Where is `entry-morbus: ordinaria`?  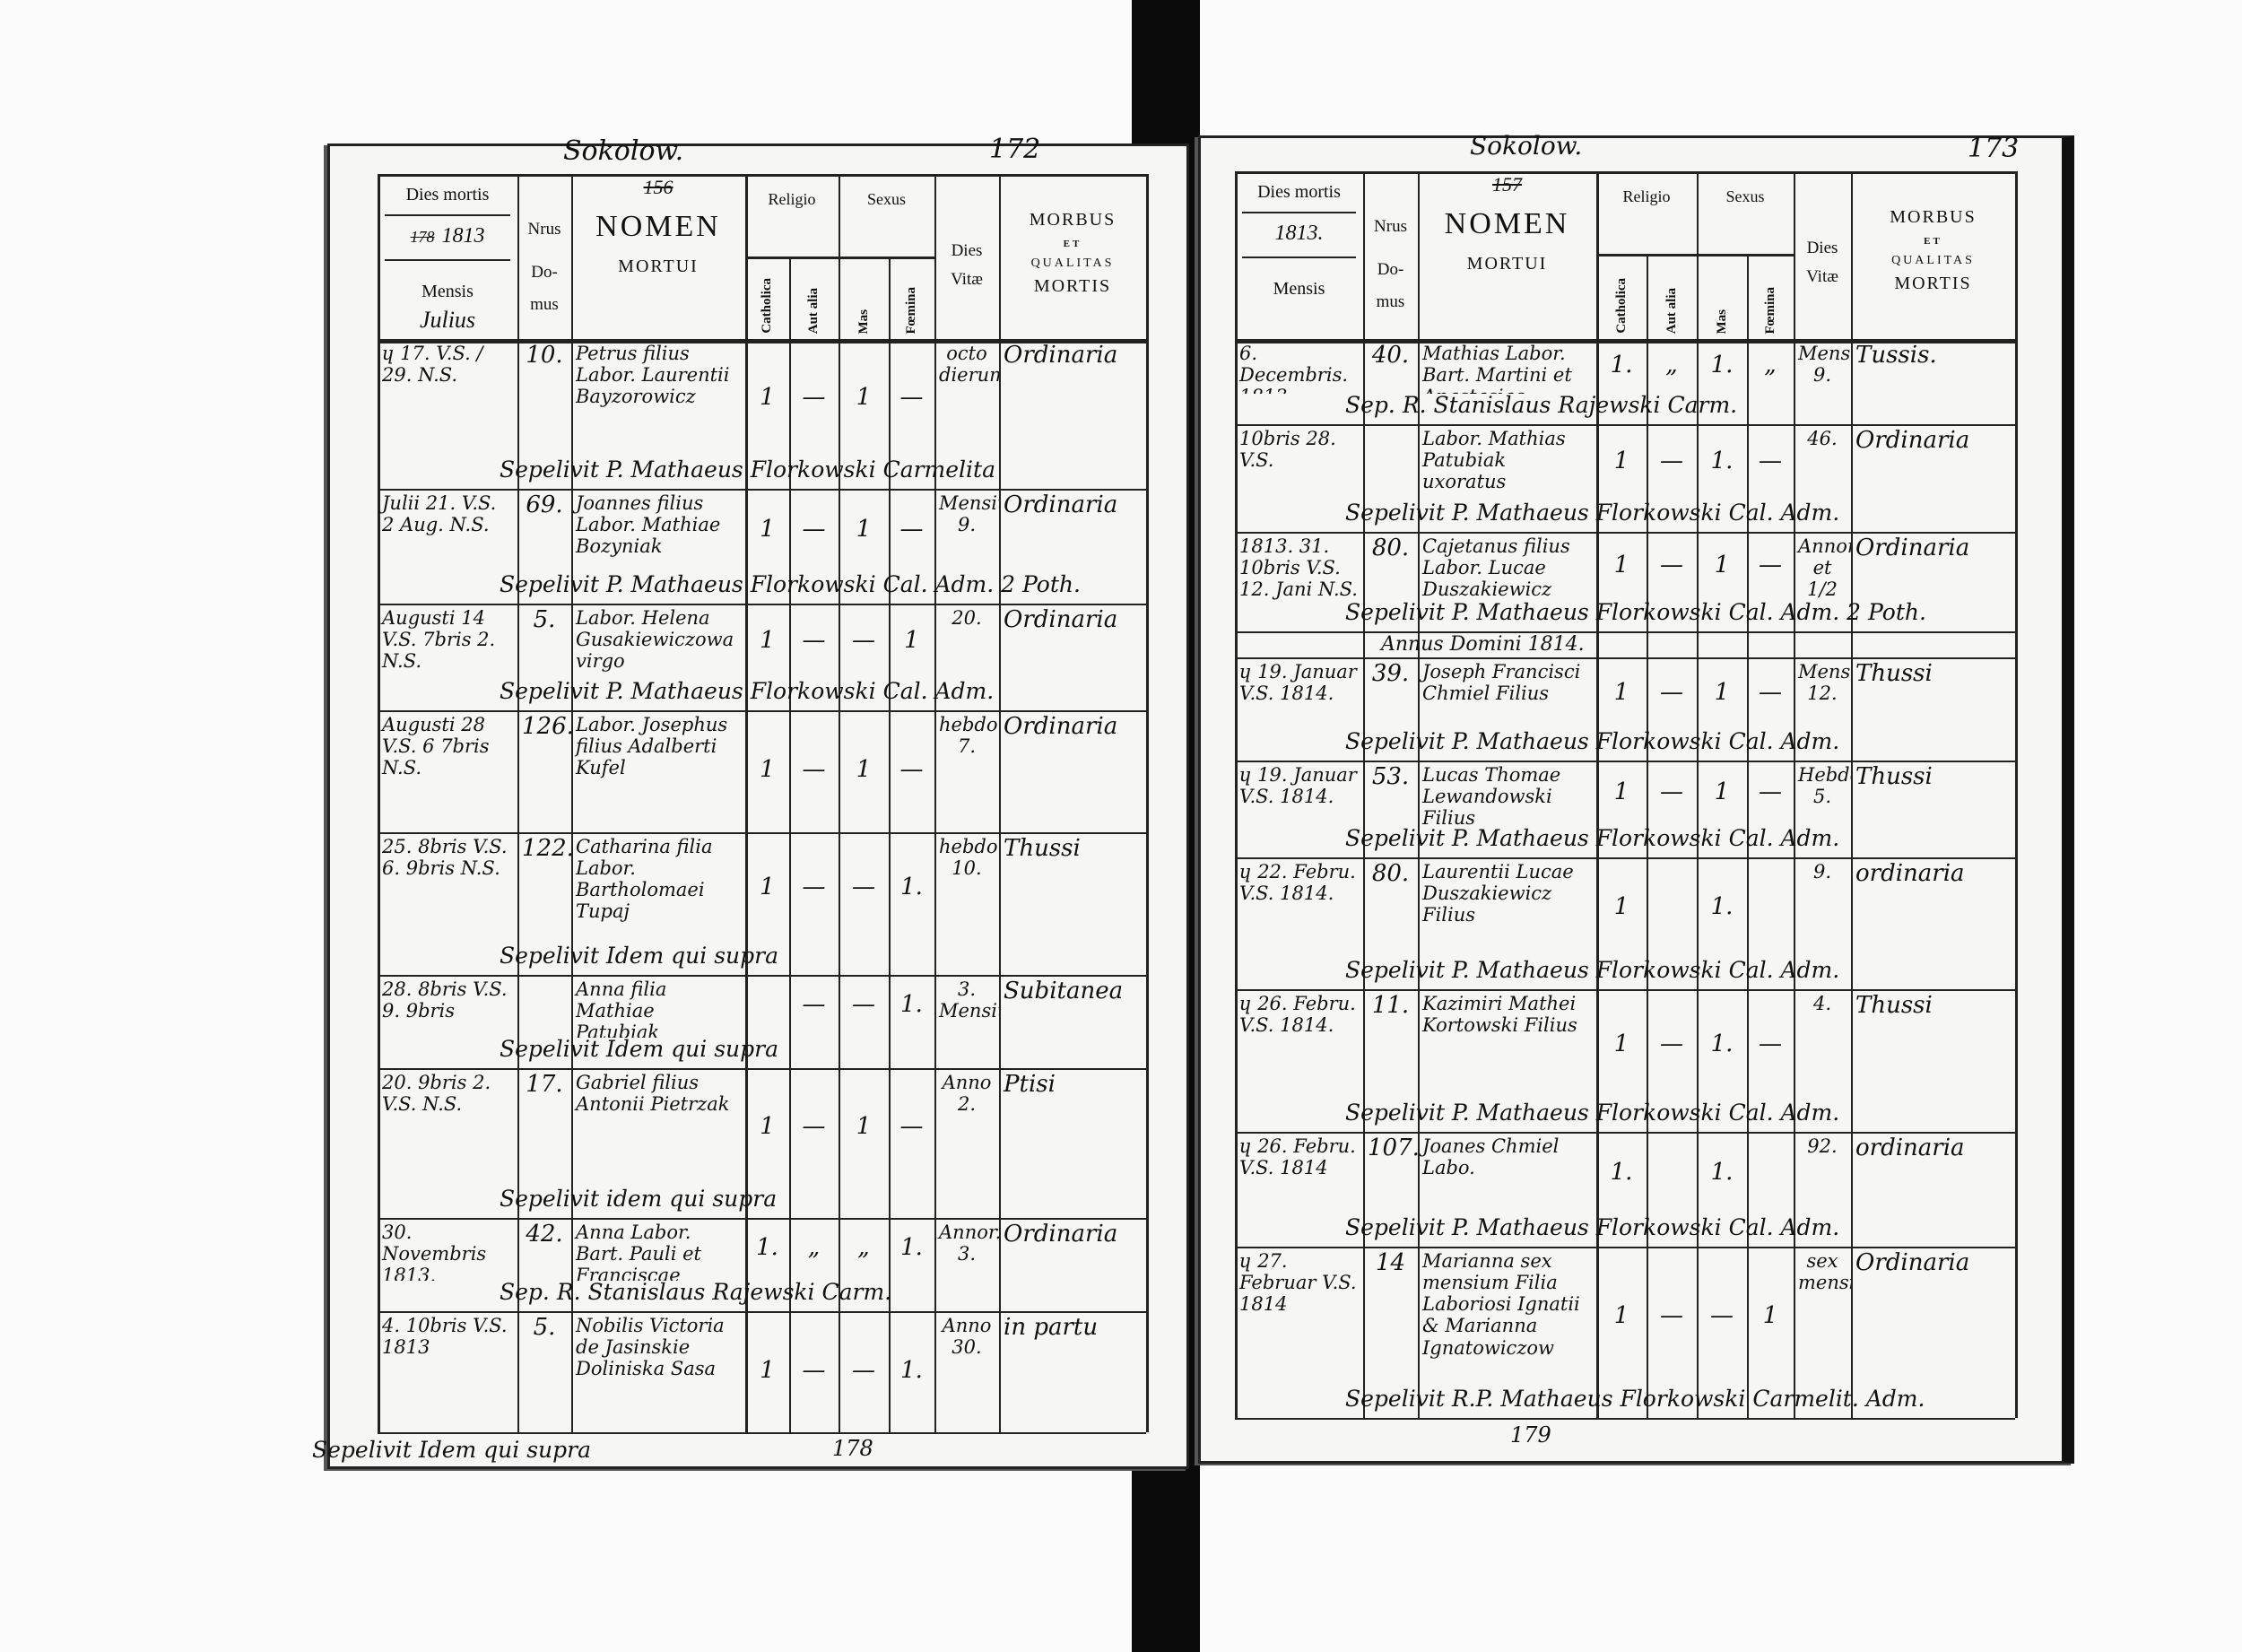
entry-morbus: ordinaria is located at coordinates (1910, 873).